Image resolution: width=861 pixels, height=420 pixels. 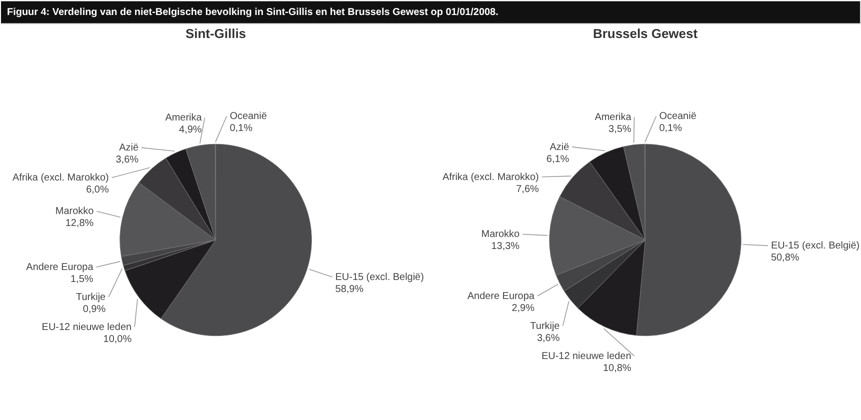 What do you see at coordinates (94, 310) in the screenshot?
I see `data-label: 0,9%` at bounding box center [94, 310].